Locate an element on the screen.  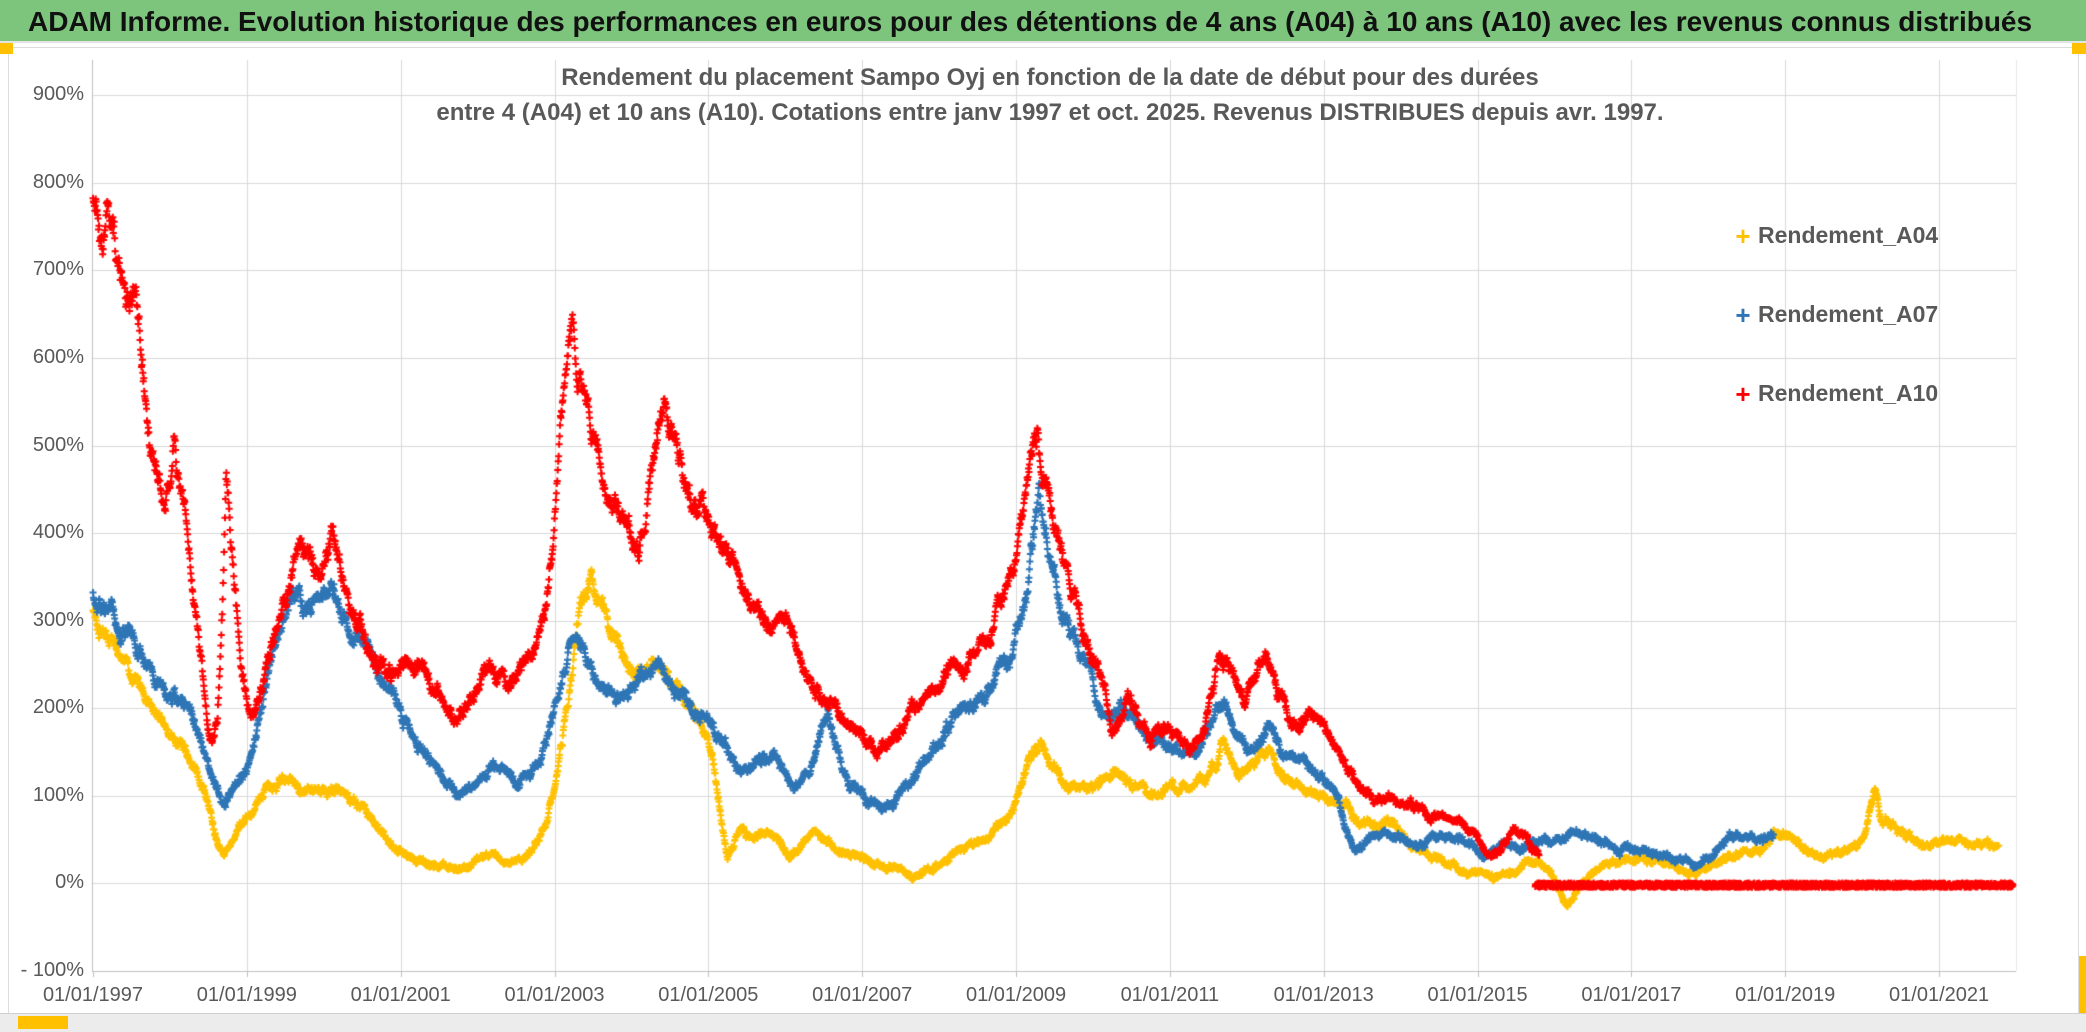
selection-accent-top-right is located at coordinates (2079, 48).